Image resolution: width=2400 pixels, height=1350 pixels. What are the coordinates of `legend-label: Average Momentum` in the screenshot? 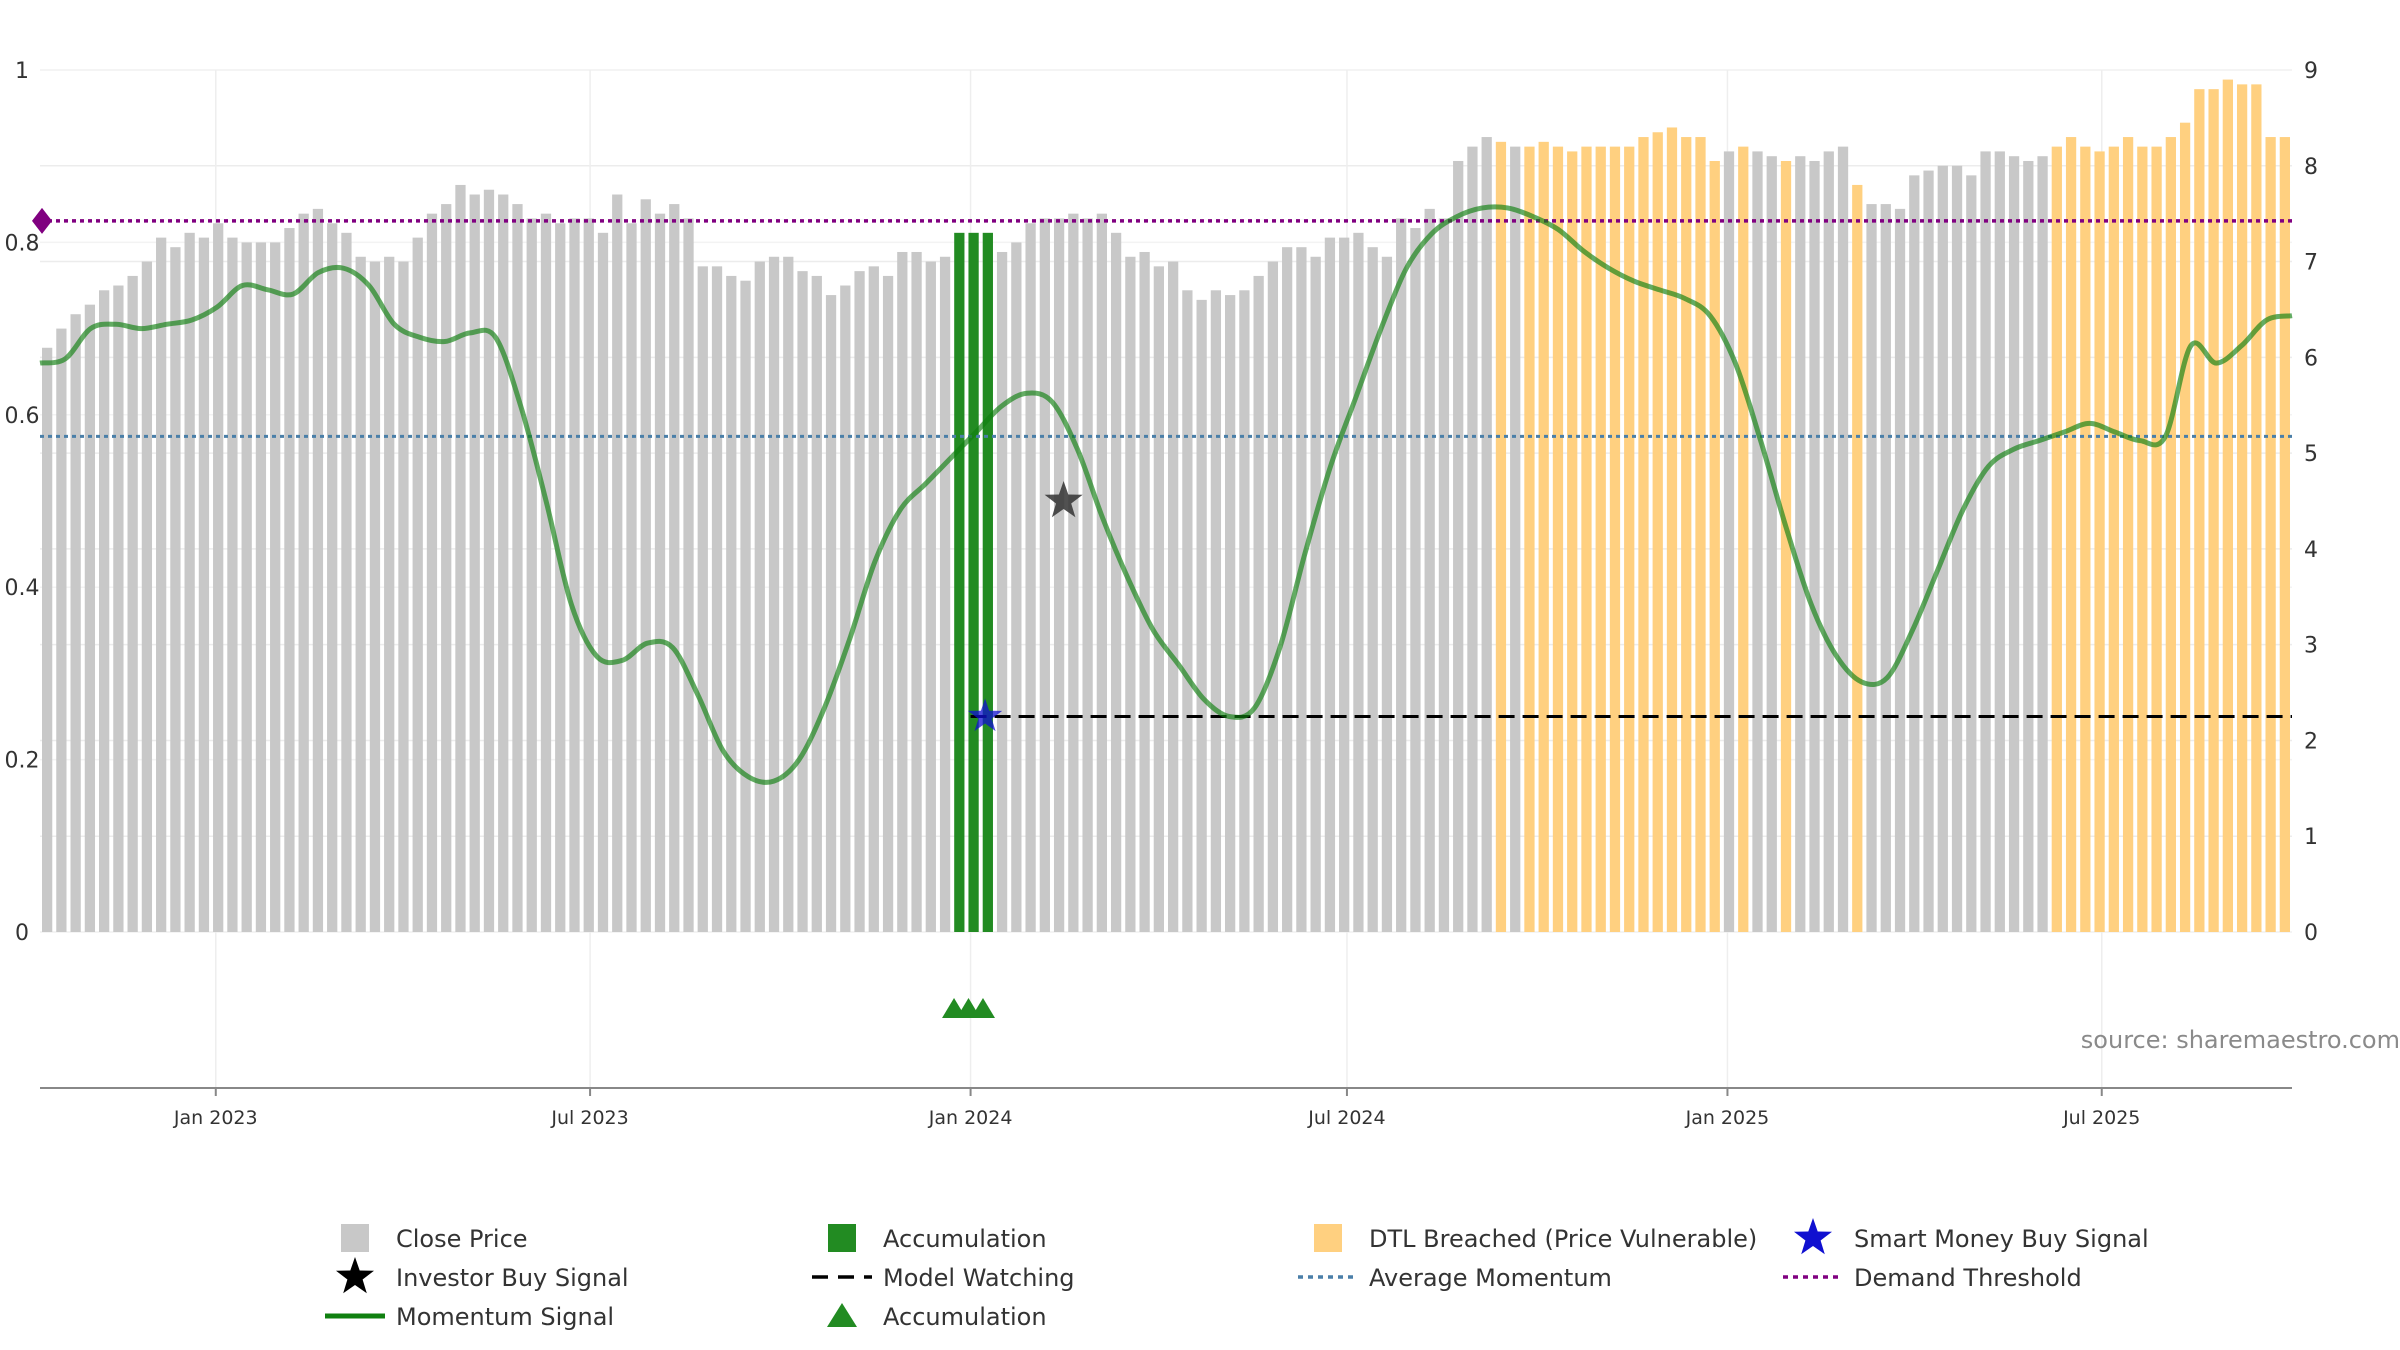 It's located at (1490, 1278).